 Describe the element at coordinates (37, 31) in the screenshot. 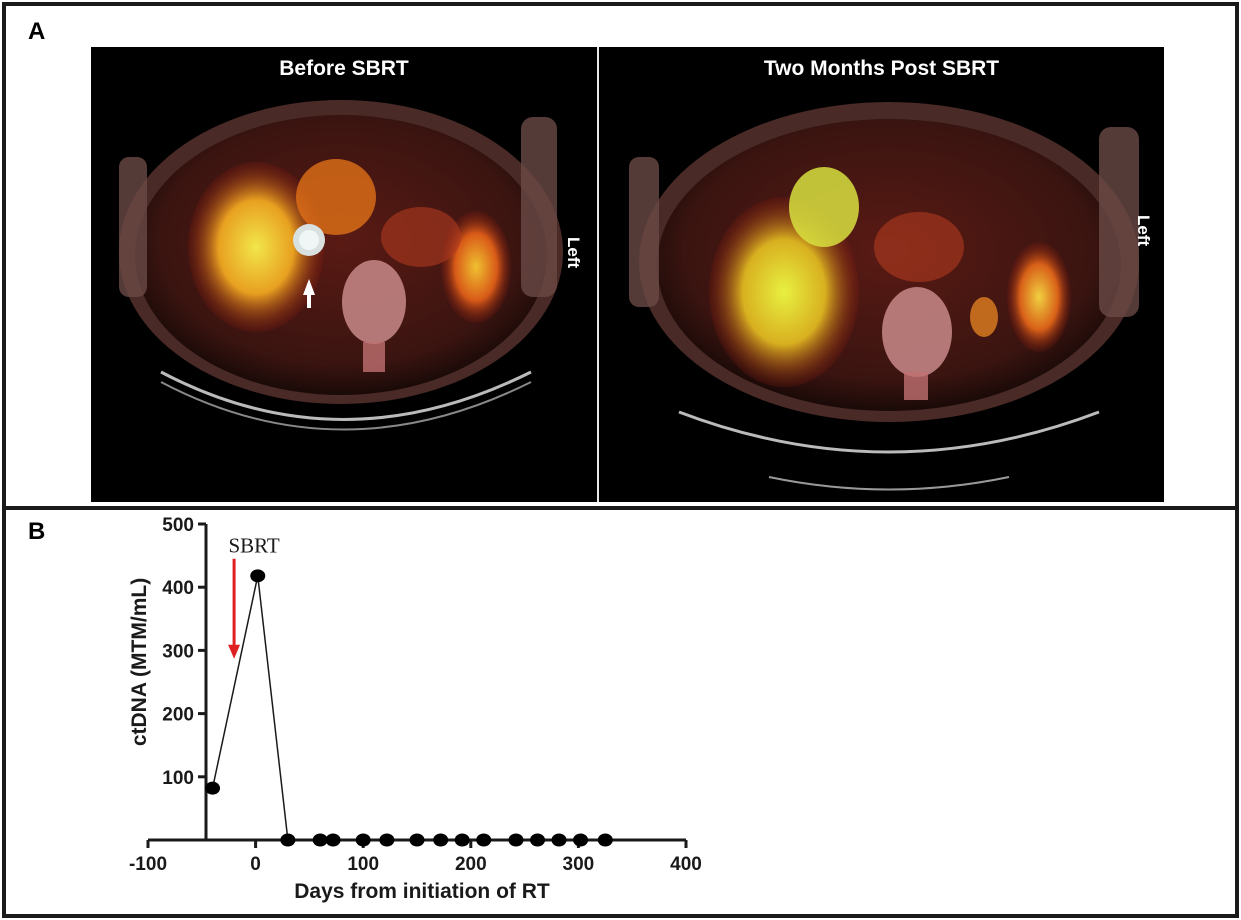

I see `panel-letter-a: A` at that location.